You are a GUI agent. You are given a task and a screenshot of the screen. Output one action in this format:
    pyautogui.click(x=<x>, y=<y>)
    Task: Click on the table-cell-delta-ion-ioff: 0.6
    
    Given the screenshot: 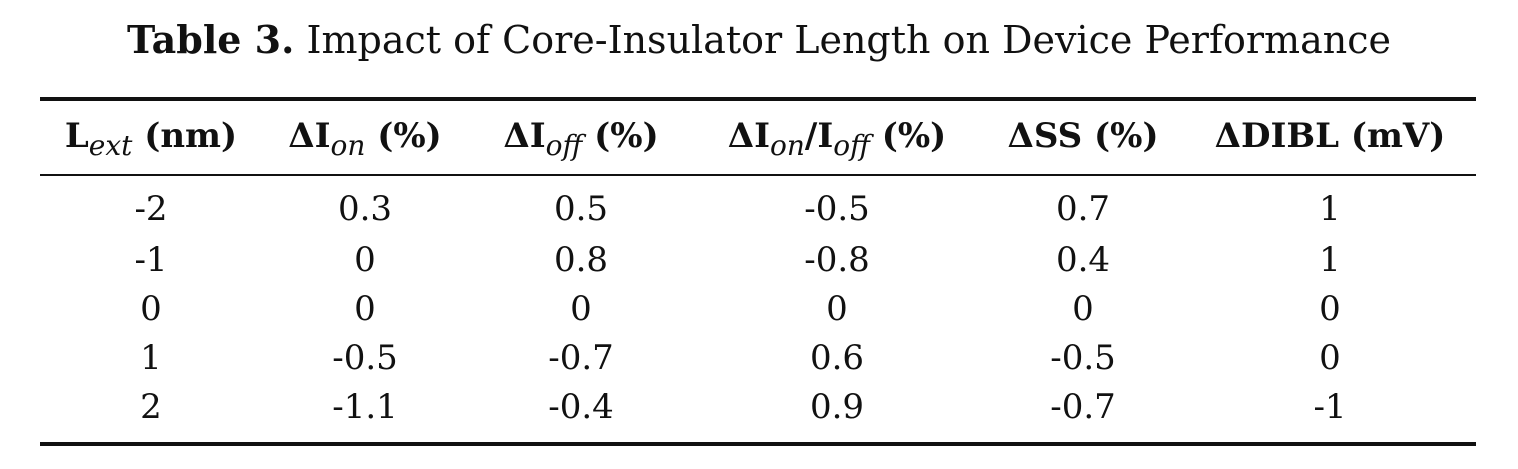 What is the action you would take?
    pyautogui.click(x=837, y=358)
    